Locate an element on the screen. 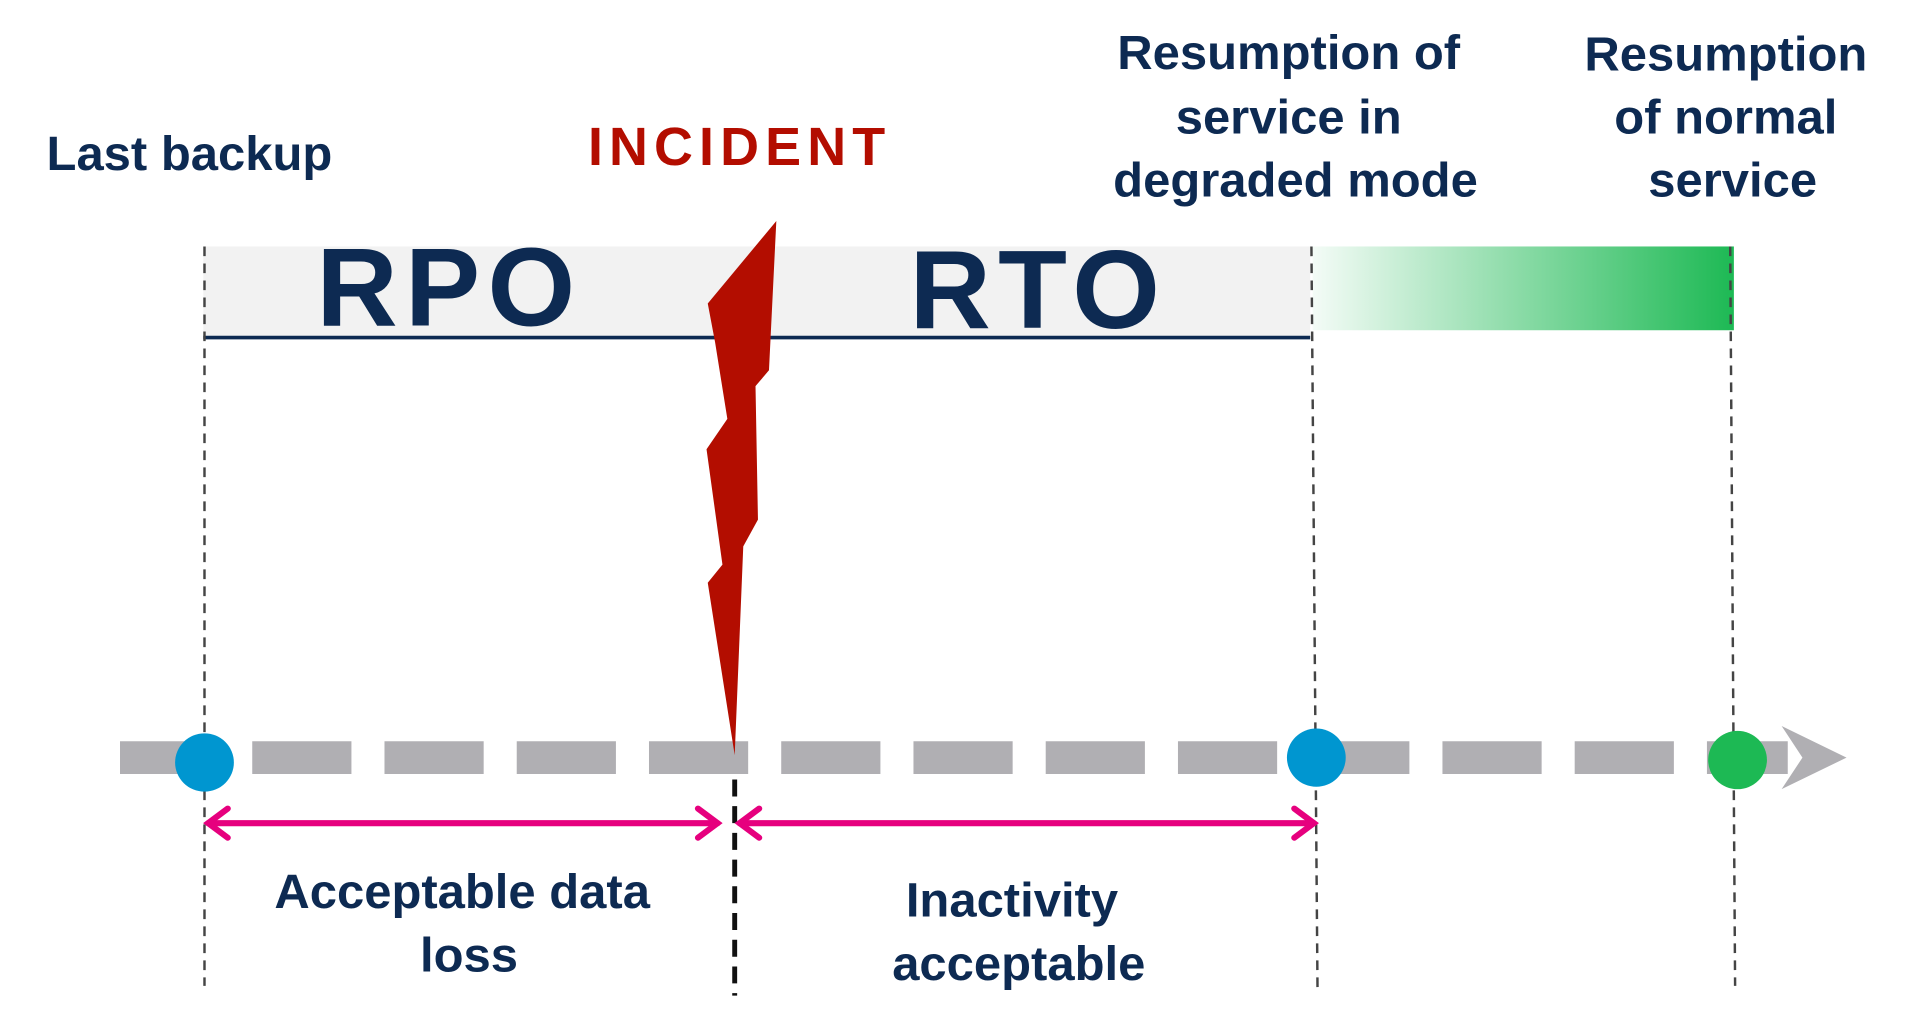 The height and width of the screenshot is (1032, 1920). last-backup-marker is located at coordinates (204, 762).